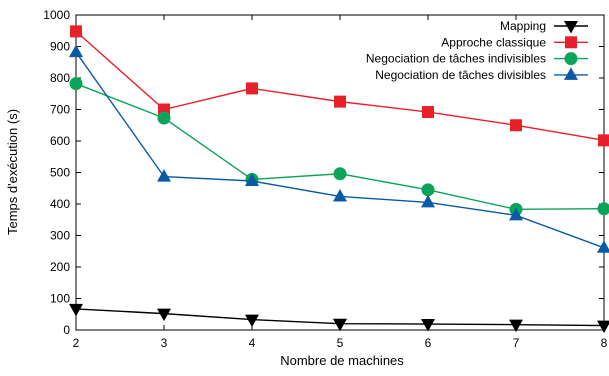 This screenshot has height=376, width=609. What do you see at coordinates (342, 360) in the screenshot?
I see `x-axis-label: Nombre de machines` at bounding box center [342, 360].